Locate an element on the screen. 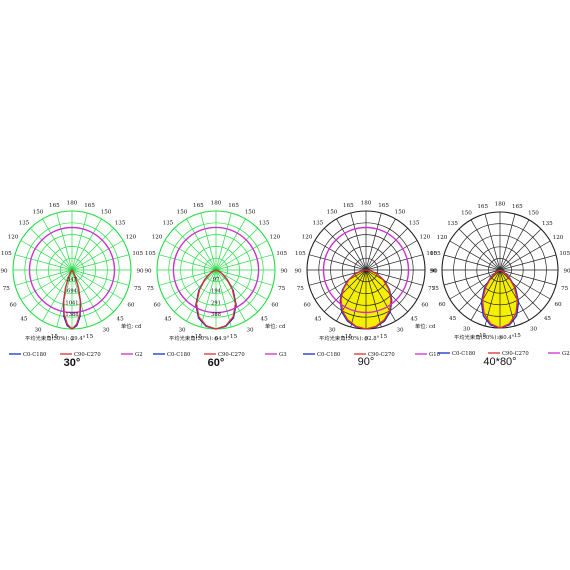  radial-value-label: 388 is located at coordinates (216, 315).